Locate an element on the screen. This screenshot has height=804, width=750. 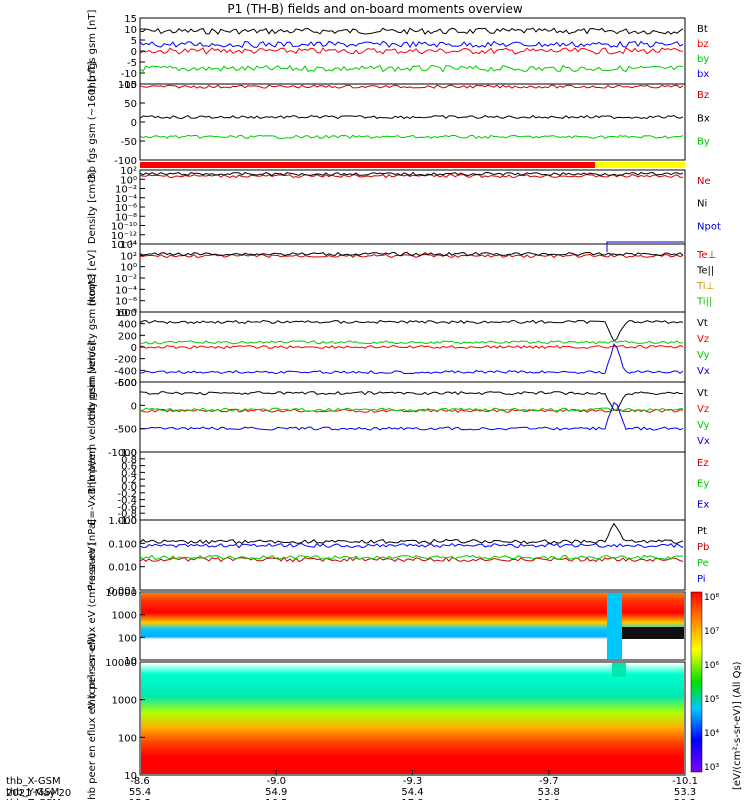
legend-ti: Ti|| is located at coordinates (704, 302).